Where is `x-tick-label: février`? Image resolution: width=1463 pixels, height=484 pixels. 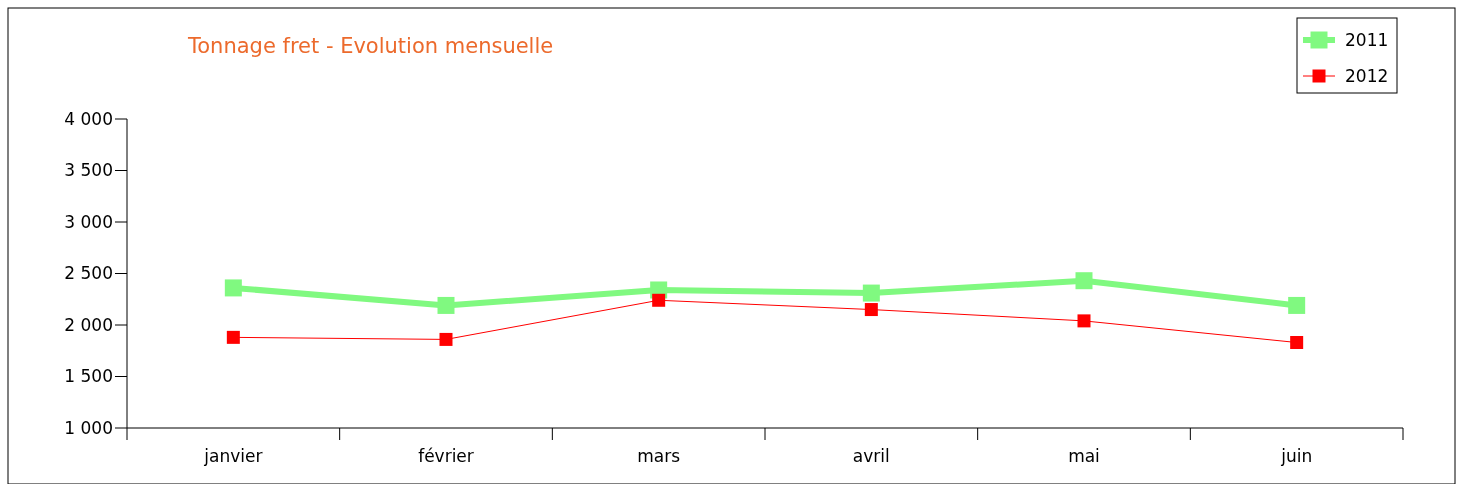 x-tick-label: février is located at coordinates (446, 456).